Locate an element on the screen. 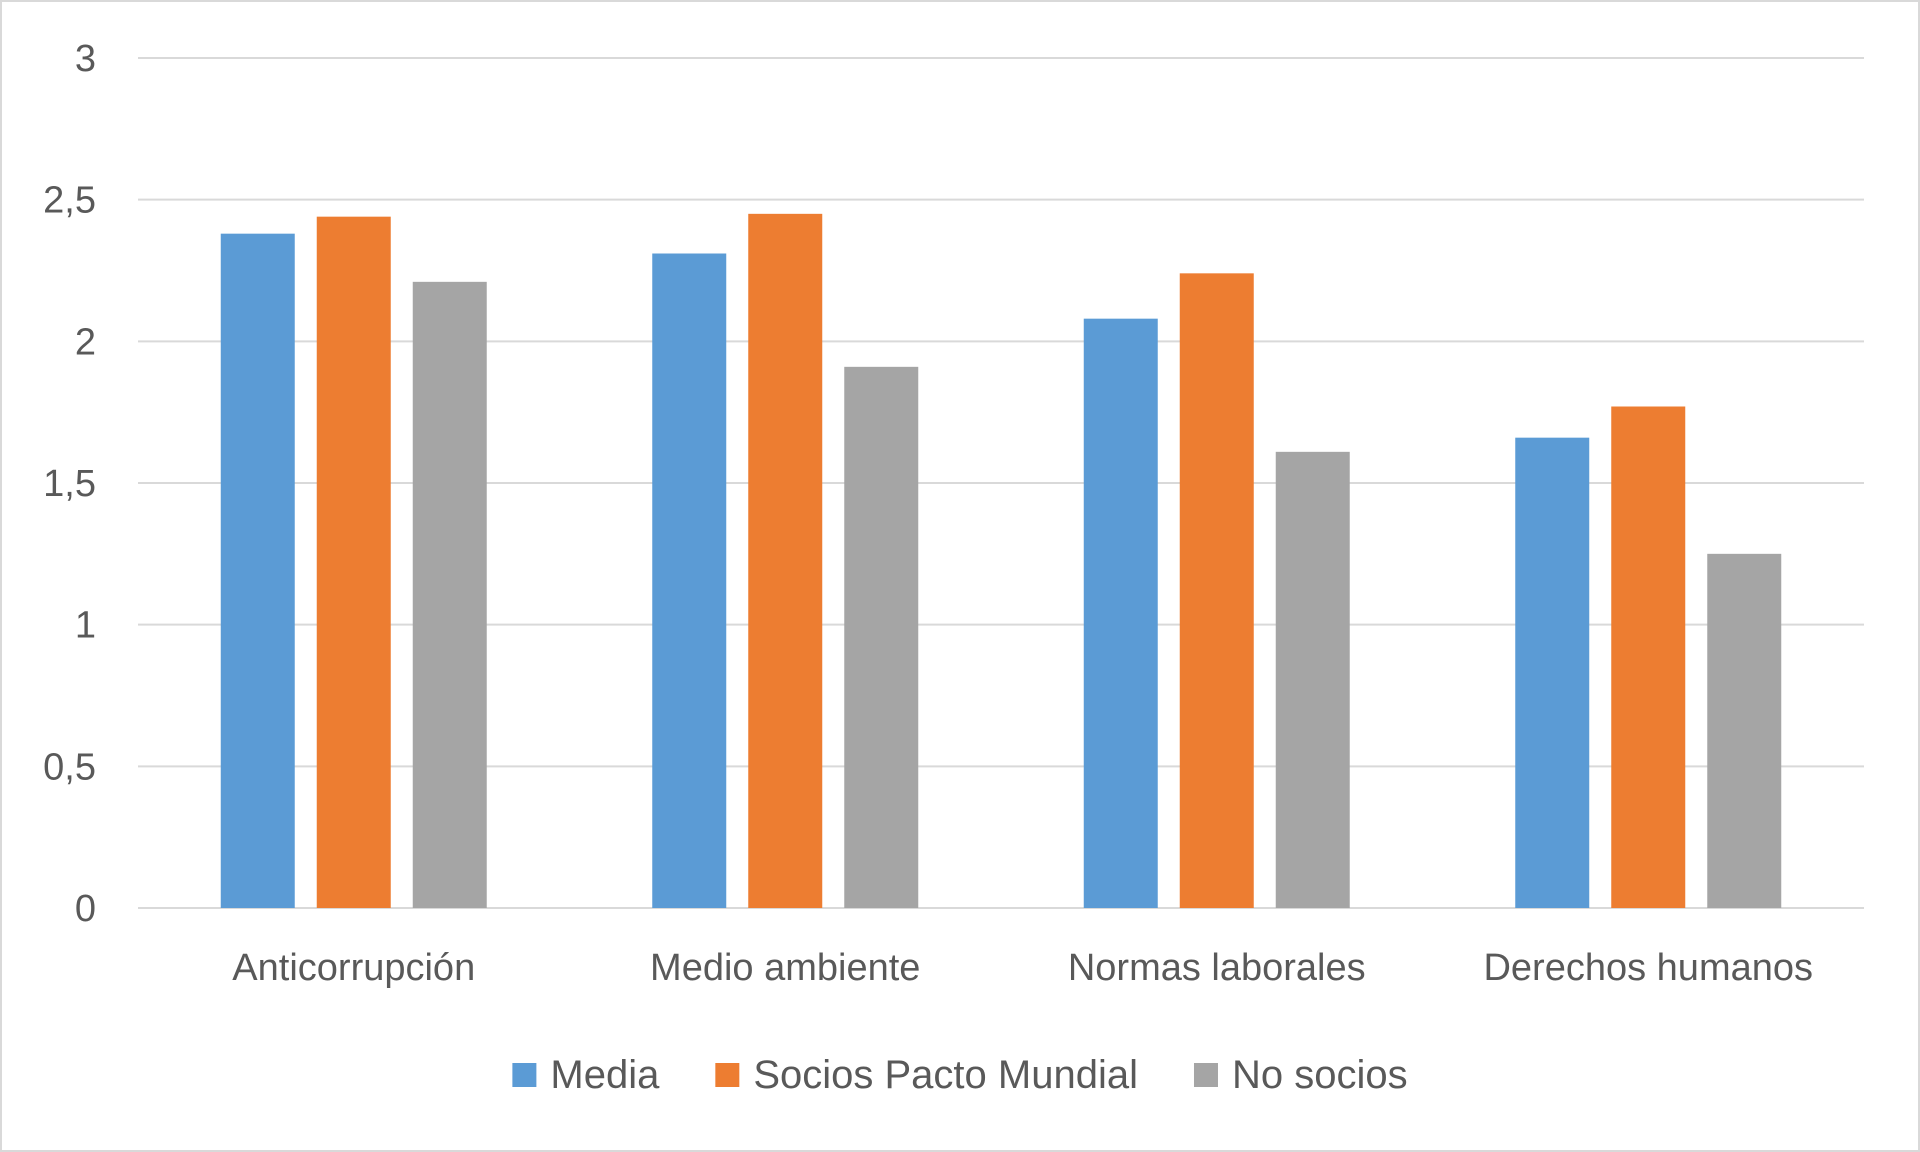 The image size is (1920, 1152). y-axis-tick-labels: 0 0,5 1 1,5 2 2,5 3 is located at coordinates (69, 484).